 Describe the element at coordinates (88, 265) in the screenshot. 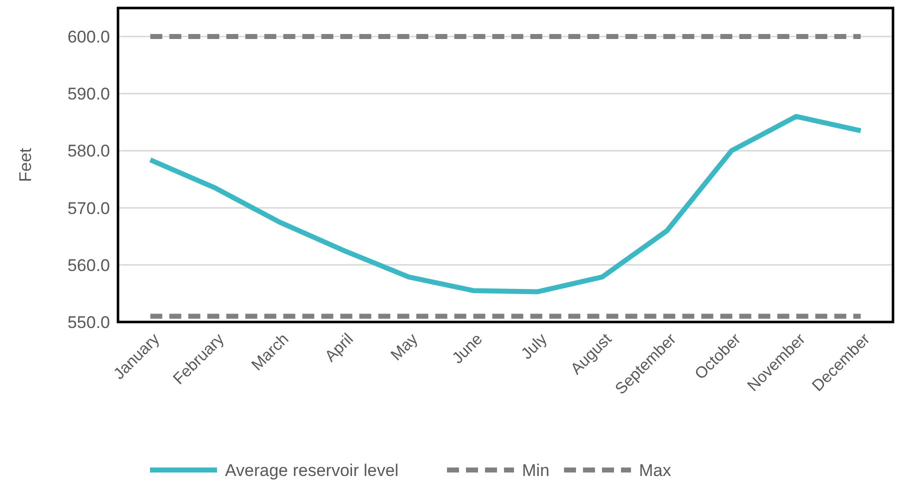

I see `y-tick-label: 560.0` at that location.